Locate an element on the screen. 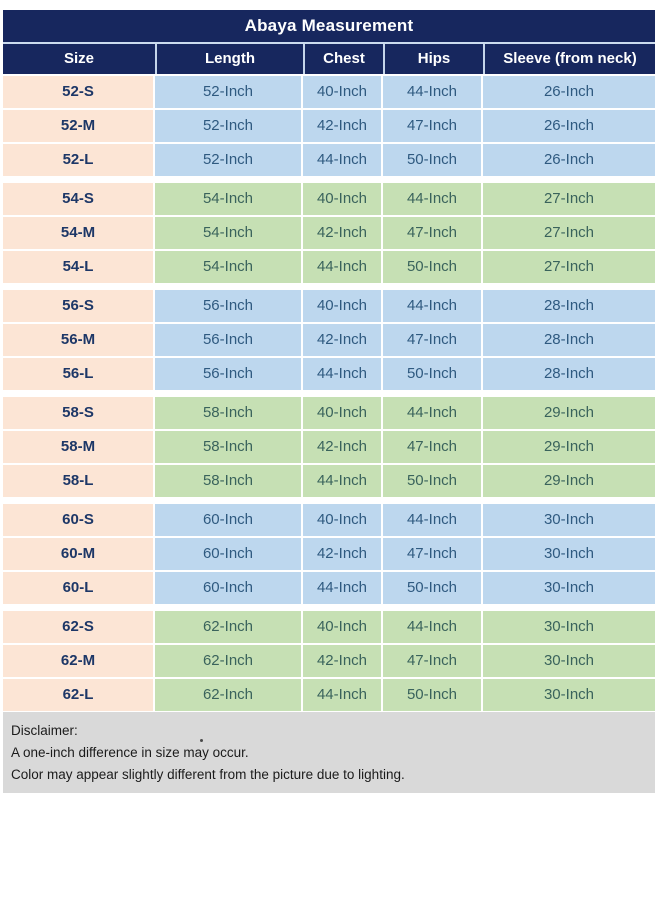 The width and height of the screenshot is (660, 901). size-cell: 60-M is located at coordinates (79, 554).